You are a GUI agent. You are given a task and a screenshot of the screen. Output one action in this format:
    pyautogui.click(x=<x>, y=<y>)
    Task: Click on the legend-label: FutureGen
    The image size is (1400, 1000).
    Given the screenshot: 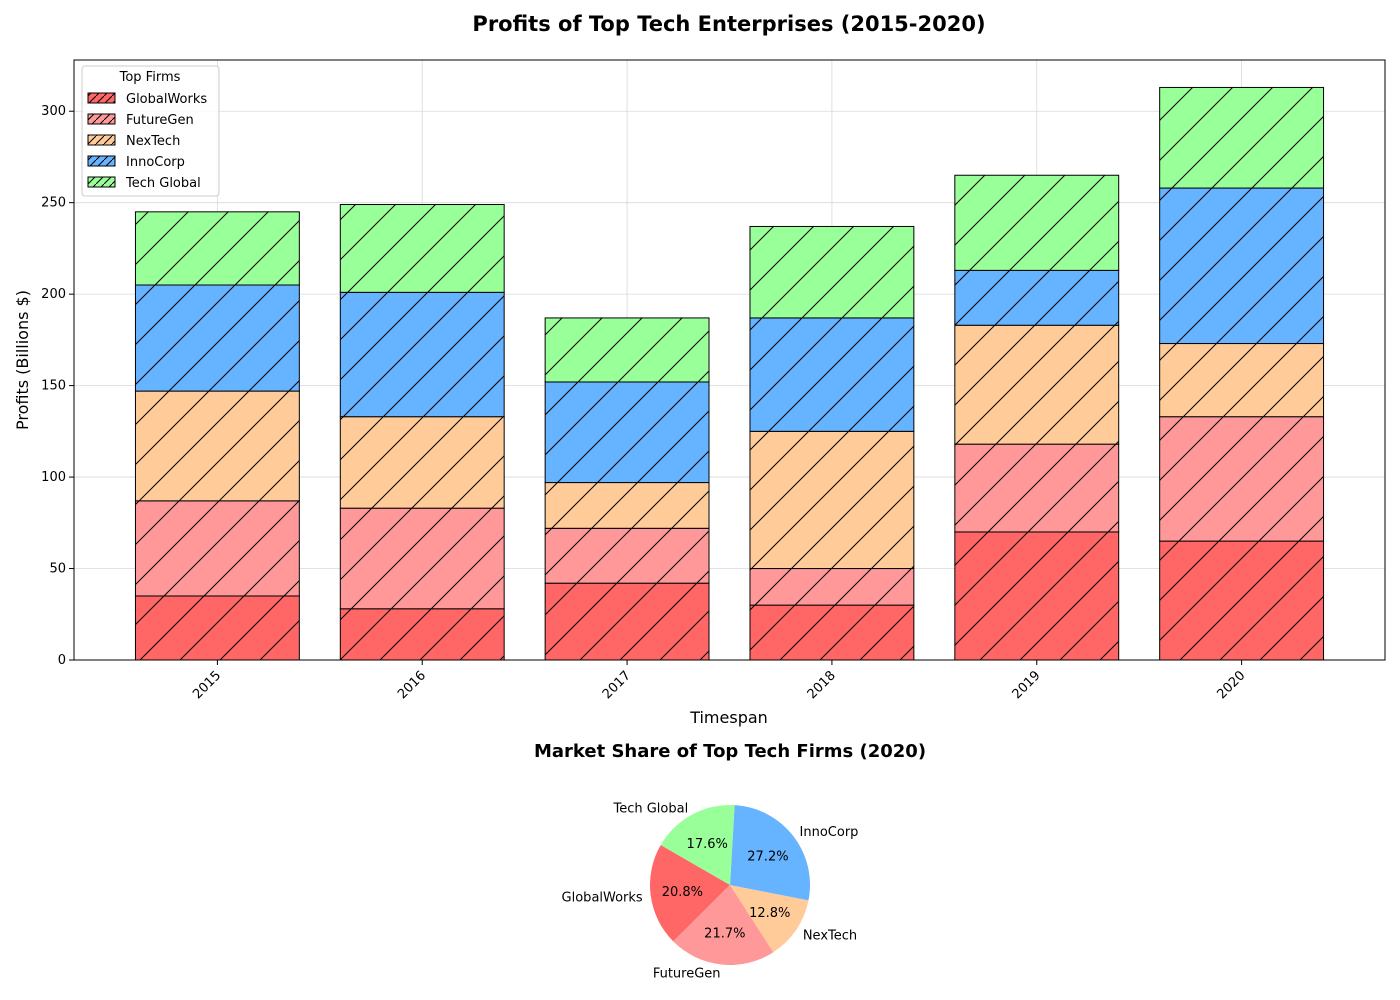 What is the action you would take?
    pyautogui.click(x=160, y=120)
    